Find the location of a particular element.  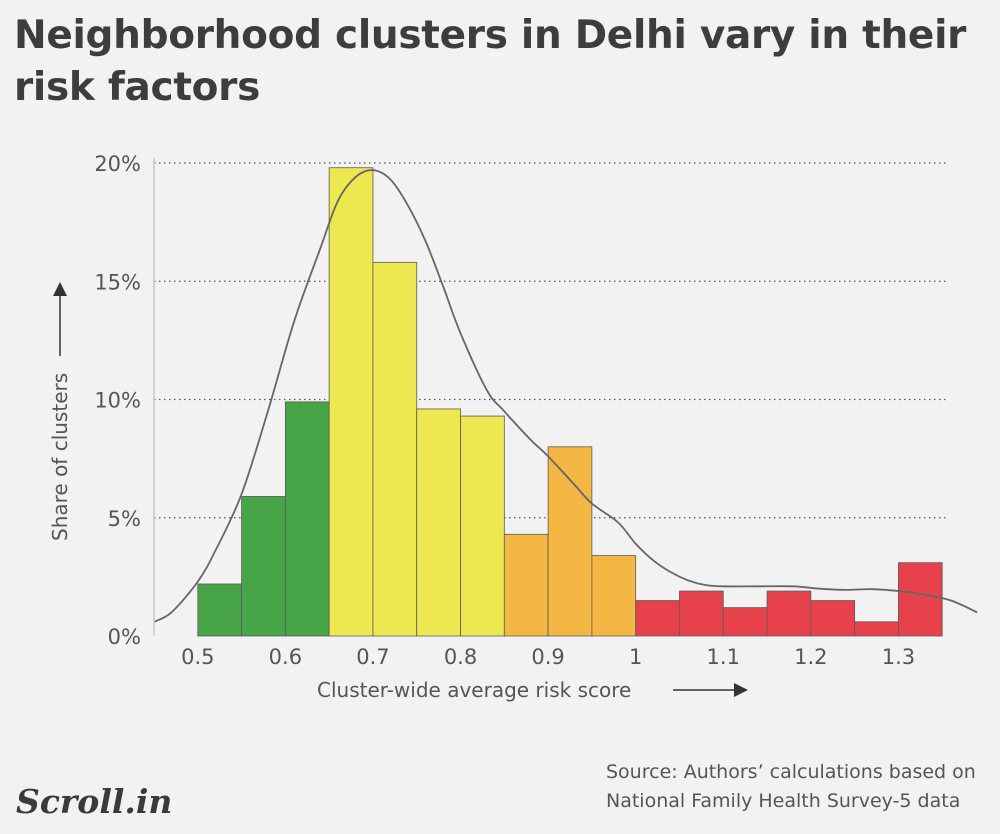

x-tick-label: 0.8 is located at coordinates (460, 657).